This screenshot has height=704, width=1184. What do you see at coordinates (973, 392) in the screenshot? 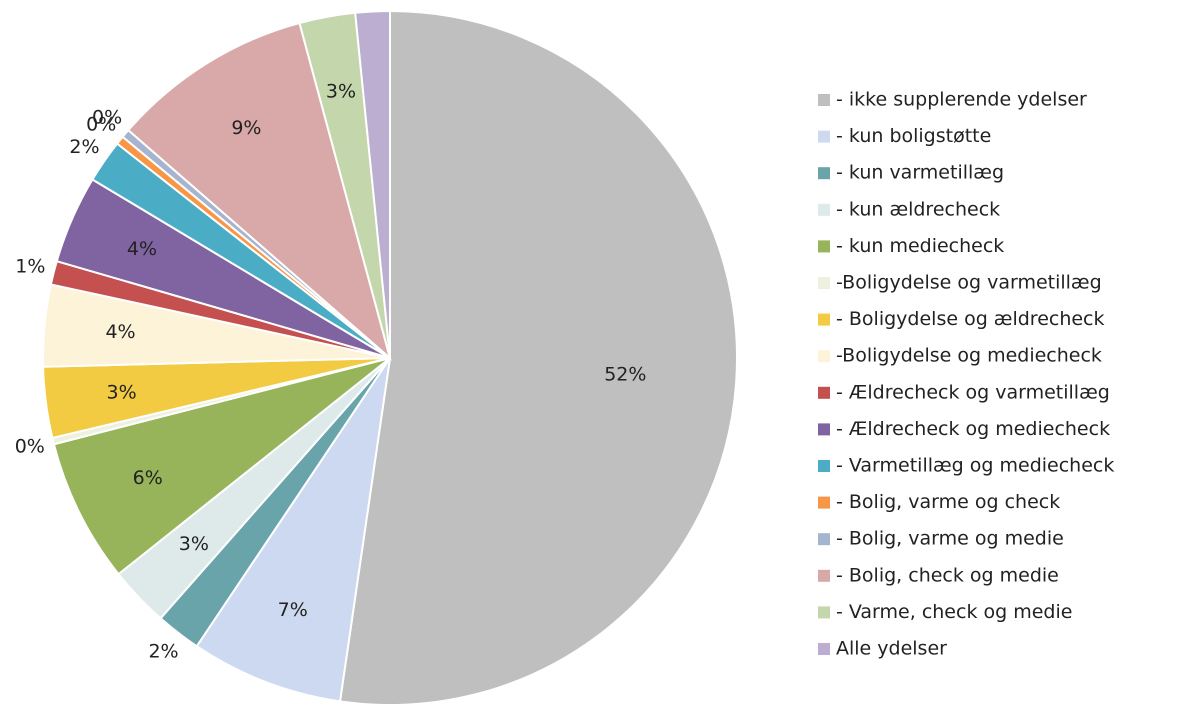
I see `legend-label: - Ældrecheck og varmetillæg` at bounding box center [973, 392].